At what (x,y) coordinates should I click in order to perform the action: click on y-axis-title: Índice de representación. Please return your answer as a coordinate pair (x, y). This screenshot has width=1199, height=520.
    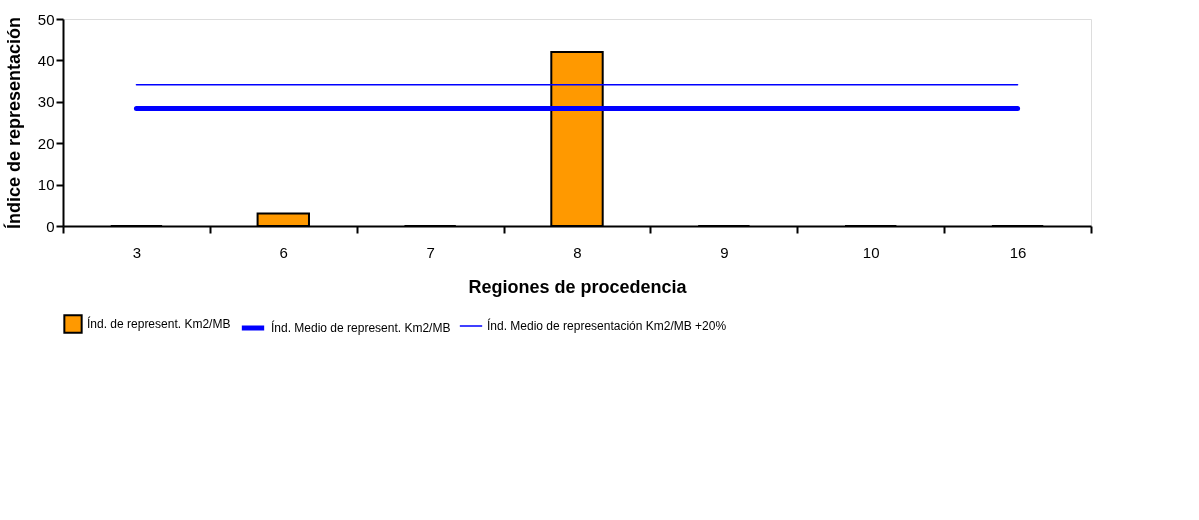
    Looking at the image, I should click on (13, 123).